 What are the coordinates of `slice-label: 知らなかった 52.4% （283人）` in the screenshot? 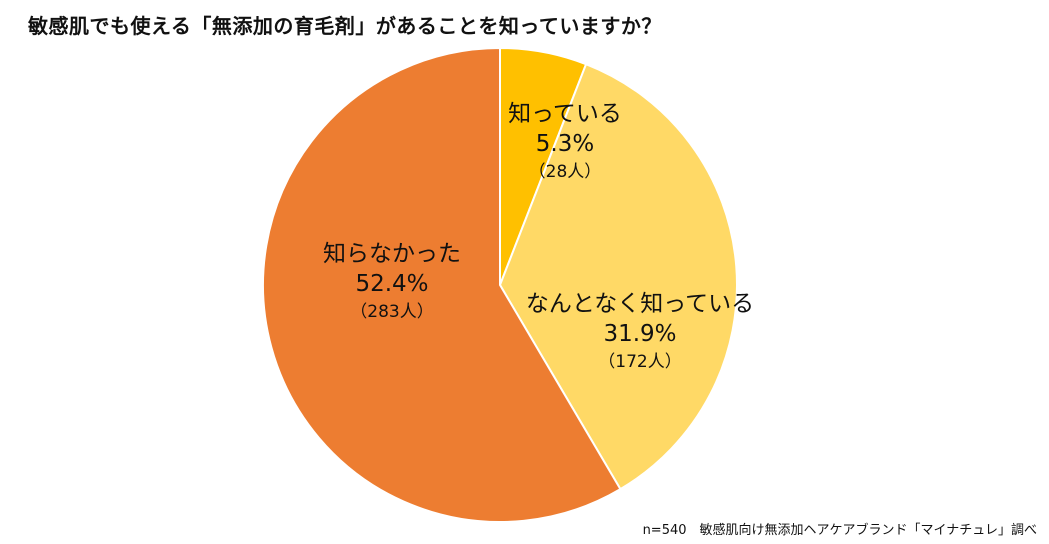 It's located at (392, 281).